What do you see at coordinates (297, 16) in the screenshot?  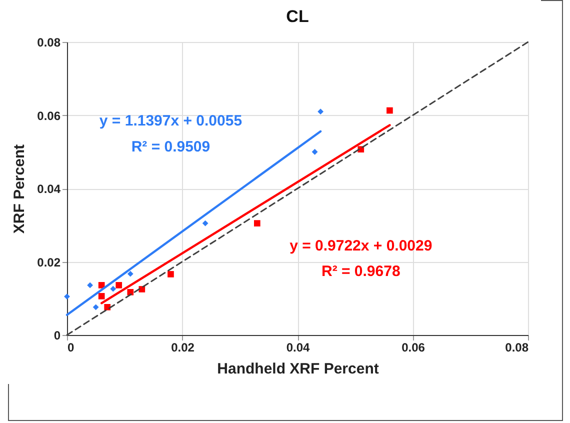 I see `chart-title: CL` at bounding box center [297, 16].